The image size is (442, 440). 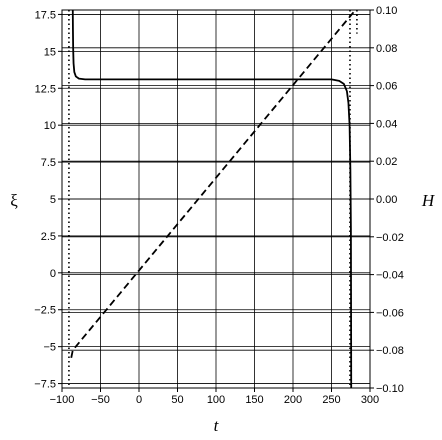 I want to click on y-right-tick-label: 0.02, so click(x=386, y=162).